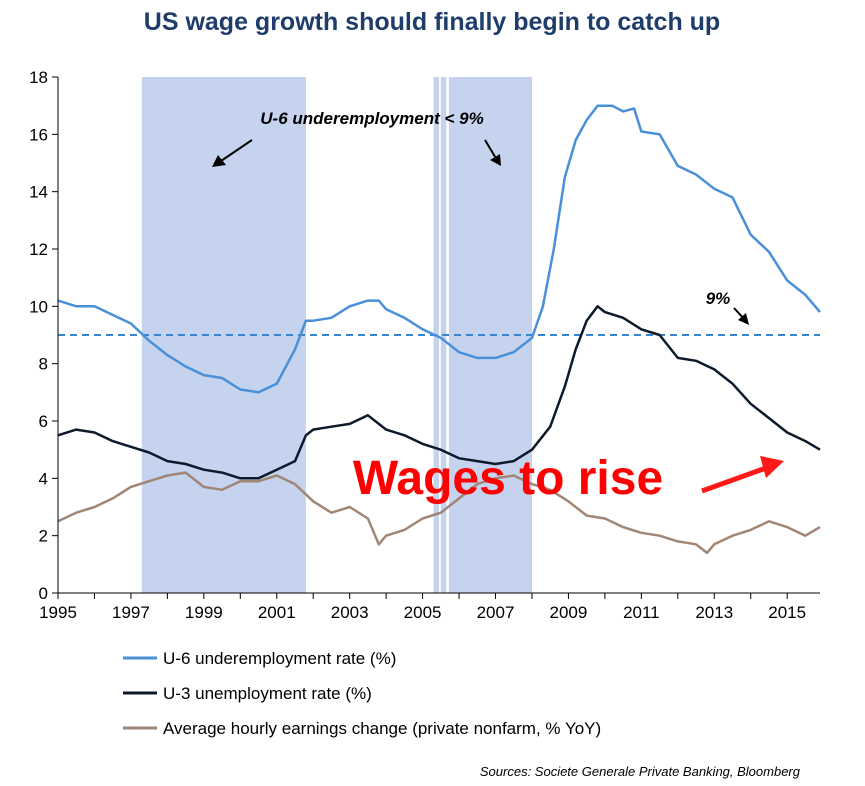  Describe the element at coordinates (38, 306) in the screenshot. I see `y-tick-label: 10` at that location.